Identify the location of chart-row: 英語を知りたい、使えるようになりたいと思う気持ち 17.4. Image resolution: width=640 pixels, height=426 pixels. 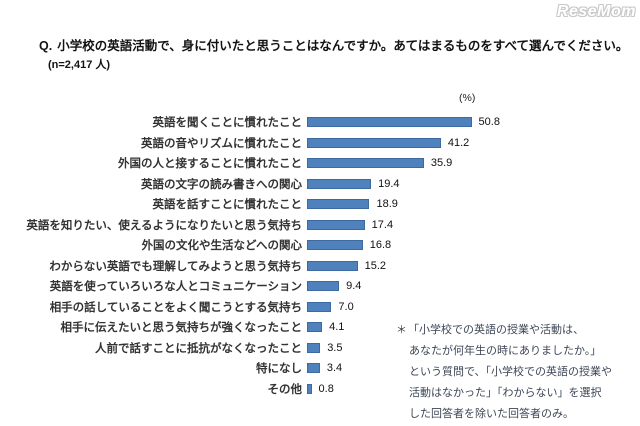
(320, 225).